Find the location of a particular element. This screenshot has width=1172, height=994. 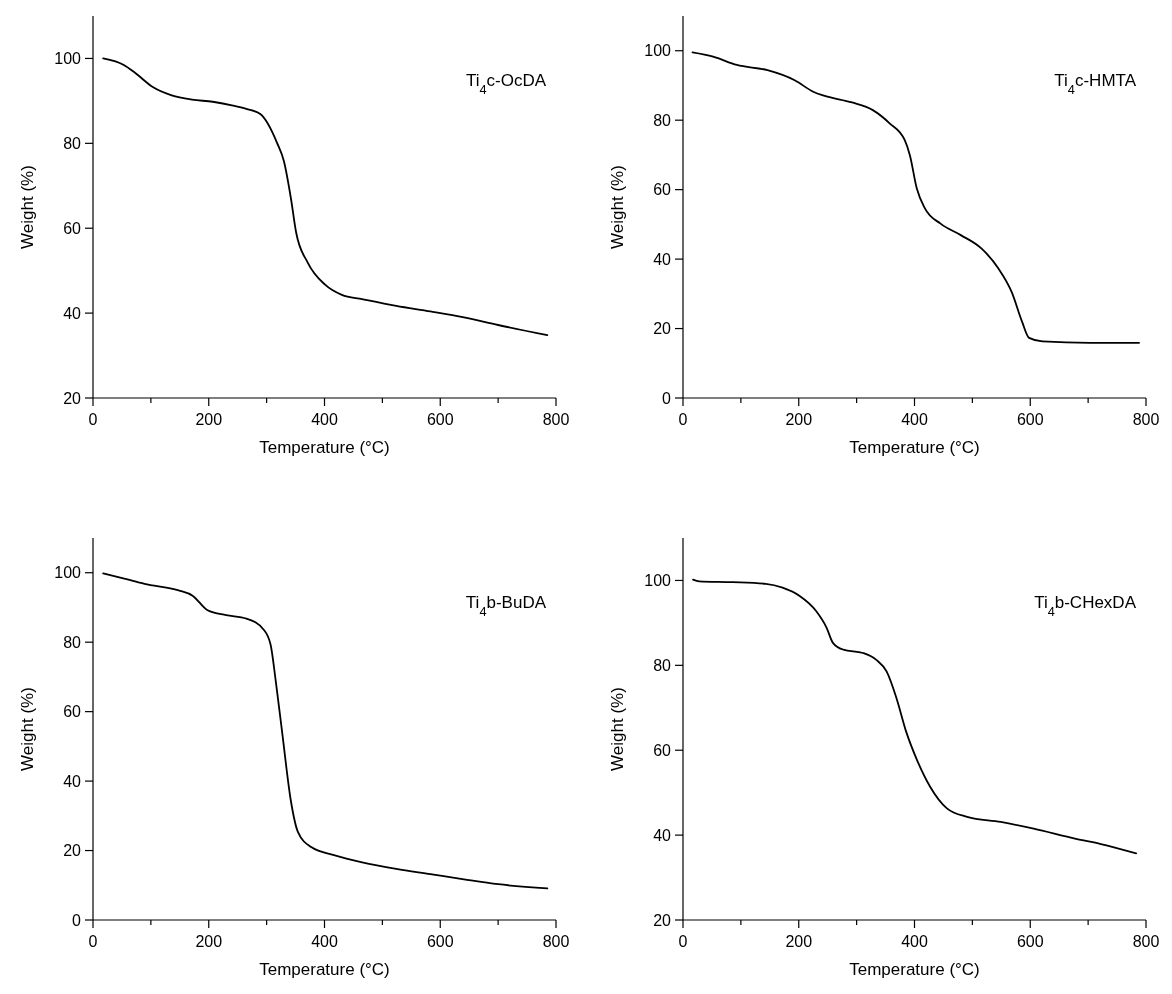

annotation: Ti$_{4}$b-CHexDA is located at coordinates (1085, 606).